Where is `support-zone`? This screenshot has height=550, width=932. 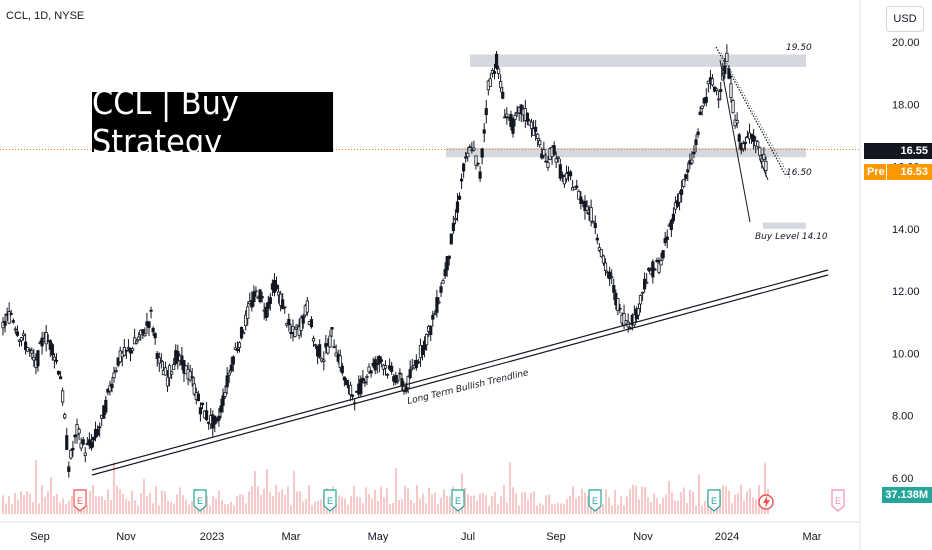
support-zone is located at coordinates (626, 152).